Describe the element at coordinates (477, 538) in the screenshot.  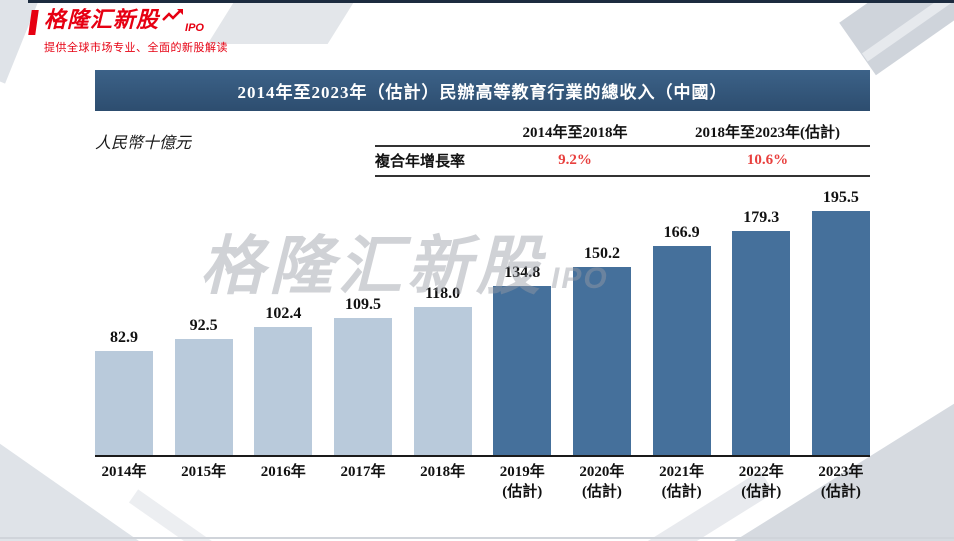
I see `bottom-divider` at that location.